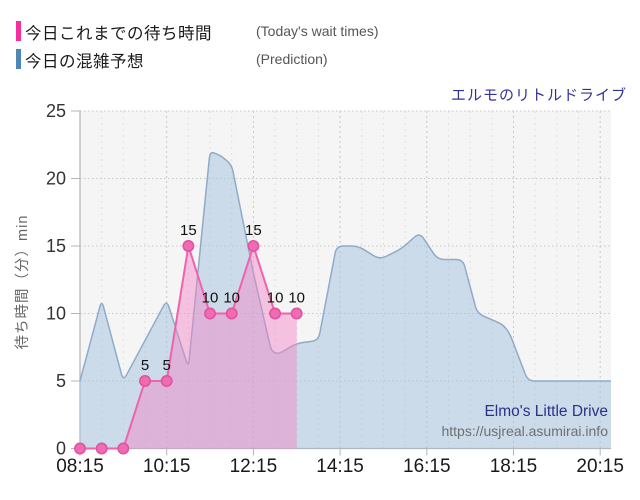  What do you see at coordinates (80, 466) in the screenshot?
I see `x-tick-label: 08:15` at bounding box center [80, 466].